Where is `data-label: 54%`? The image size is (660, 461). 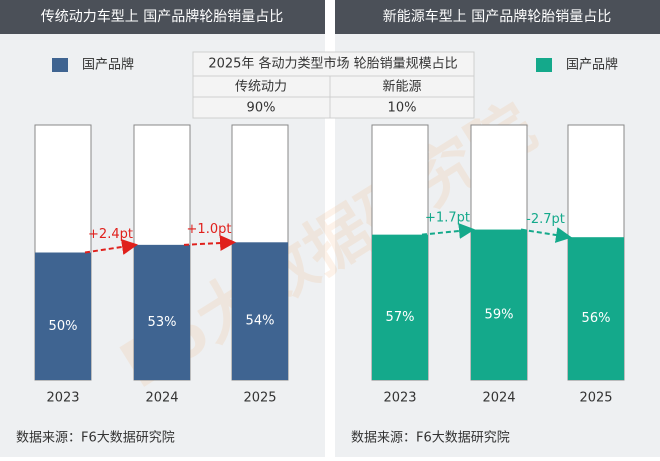
data-label: 54% is located at coordinates (260, 321).